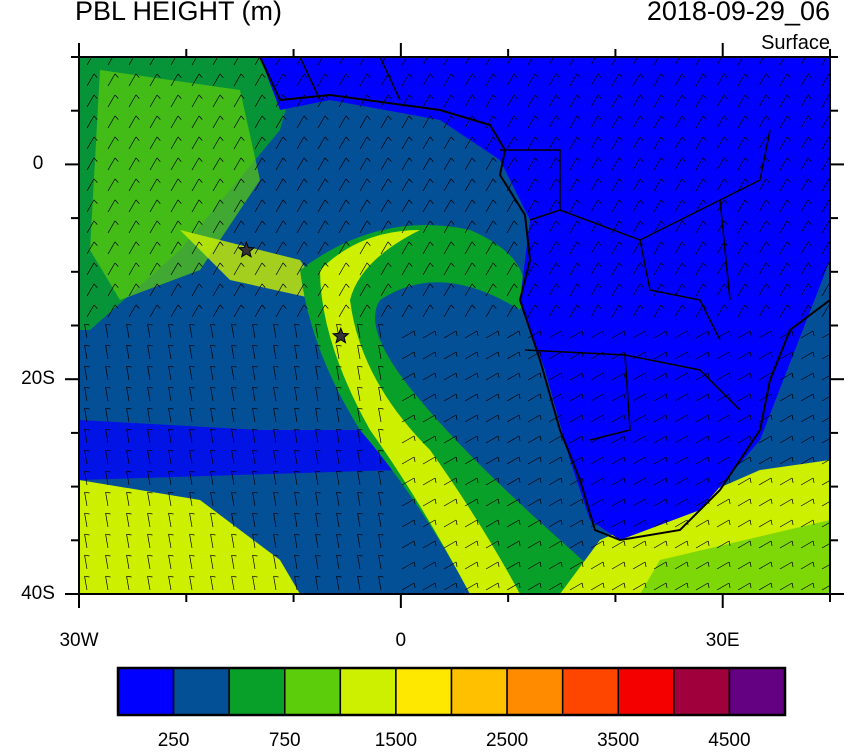 This screenshot has height=752, width=850. Describe the element at coordinates (401, 640) in the screenshot. I see `lon-label: 0` at that location.